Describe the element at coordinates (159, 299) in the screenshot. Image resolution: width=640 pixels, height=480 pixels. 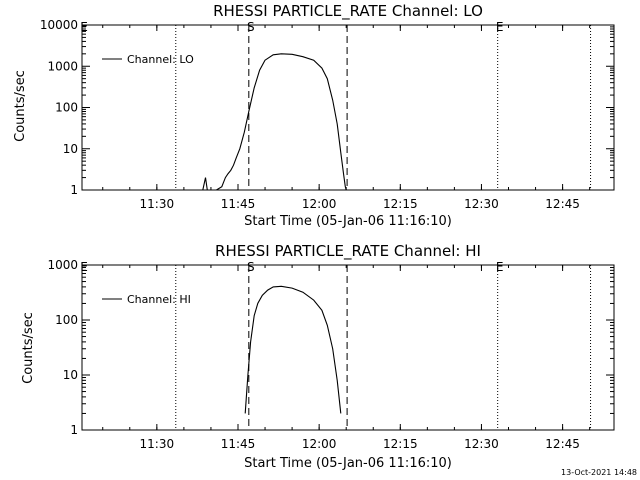
I see `legend-entry: Channel: HI` at that location.